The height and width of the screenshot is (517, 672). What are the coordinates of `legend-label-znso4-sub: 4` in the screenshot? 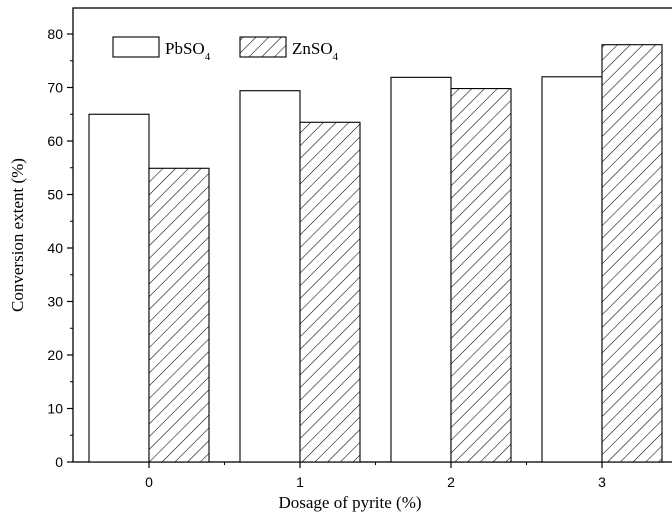 It's located at (336, 57).